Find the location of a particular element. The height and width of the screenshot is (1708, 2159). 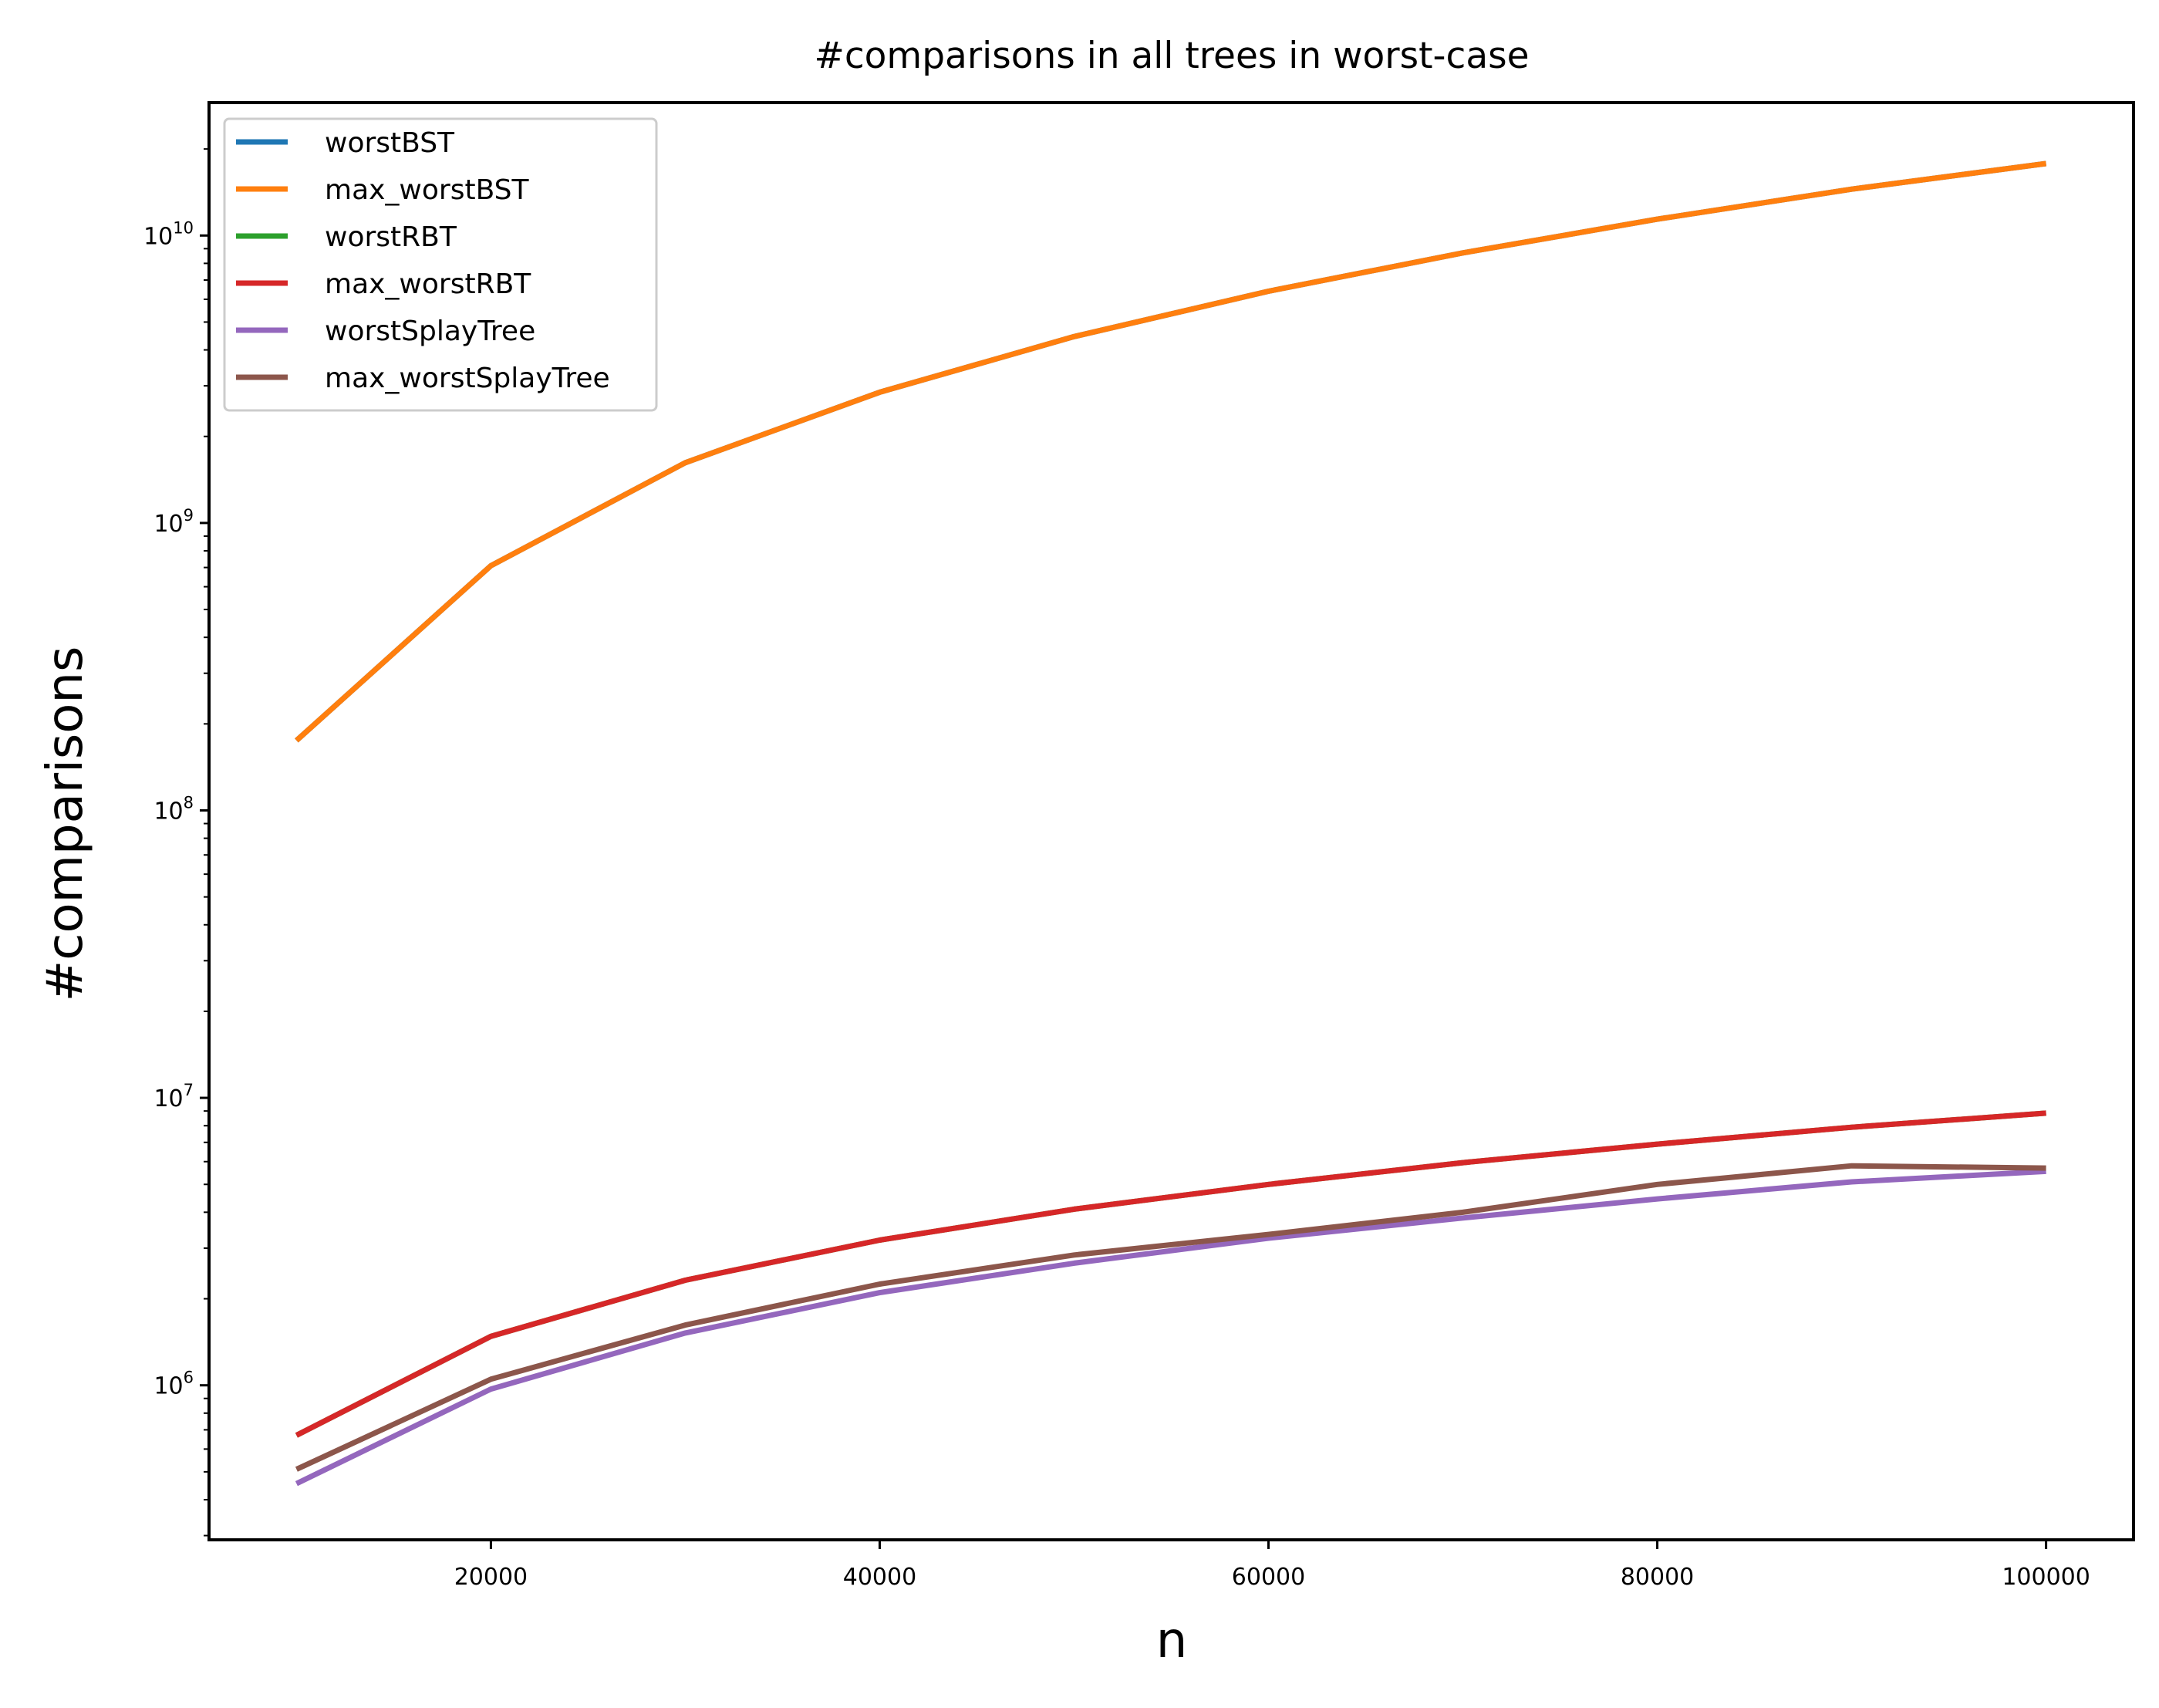

y-tick-label: 10⁸ is located at coordinates (173, 809).